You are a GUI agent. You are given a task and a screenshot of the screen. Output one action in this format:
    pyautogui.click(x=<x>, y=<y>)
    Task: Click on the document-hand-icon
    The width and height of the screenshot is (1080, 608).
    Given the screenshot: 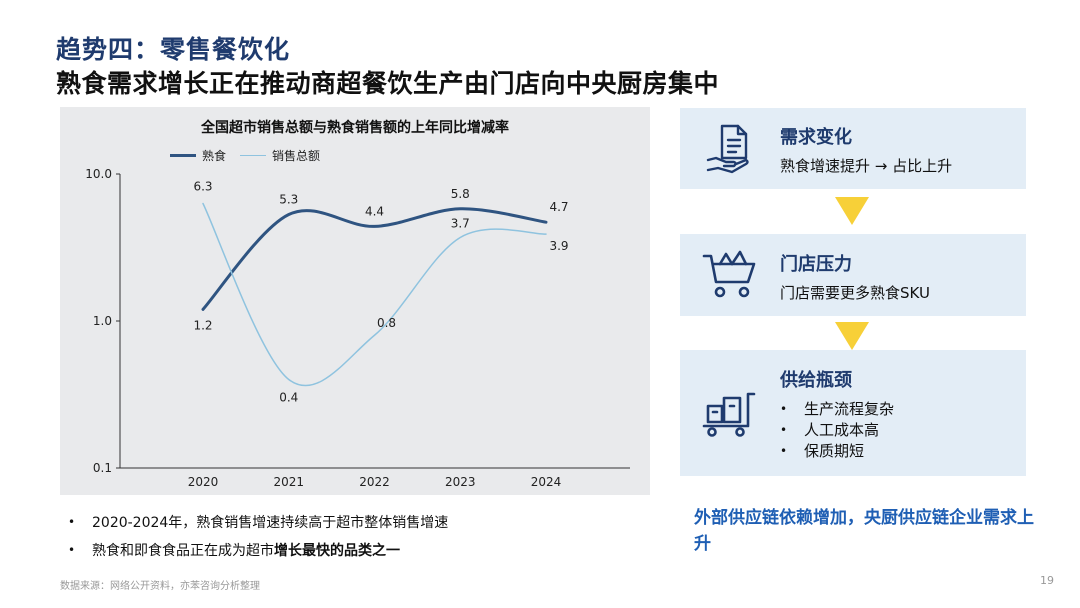 What is the action you would take?
    pyautogui.click(x=727, y=149)
    